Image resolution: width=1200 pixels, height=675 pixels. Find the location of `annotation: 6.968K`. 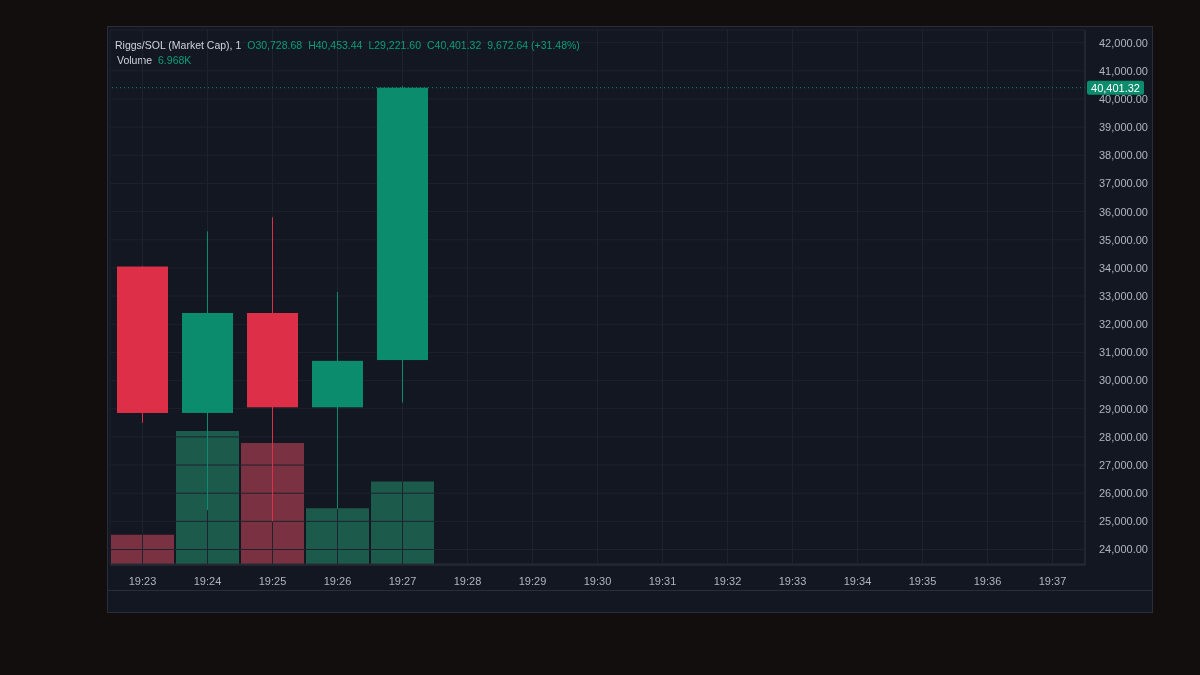

annotation: 6.968K is located at coordinates (175, 60).